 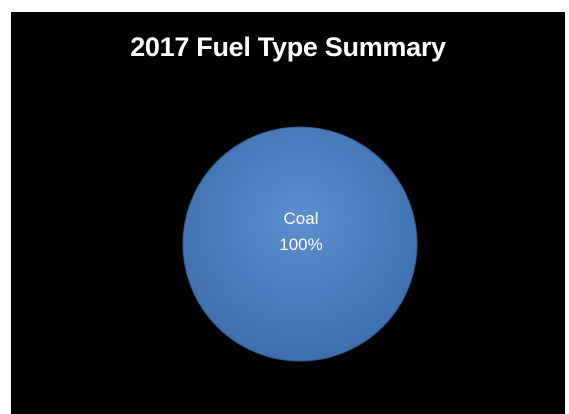 I want to click on slice-label-percent: 100%, so click(x=300, y=244).